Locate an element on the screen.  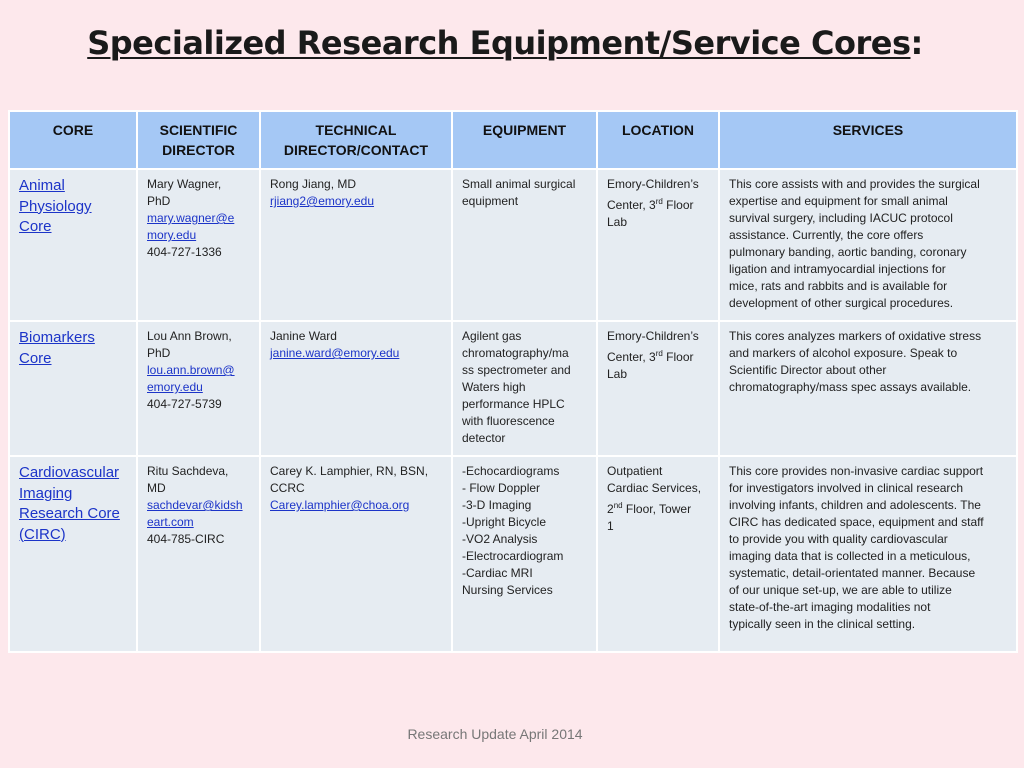
core-link-animal-physiology: Animal Physiology Core is located at coordinates (55, 206).